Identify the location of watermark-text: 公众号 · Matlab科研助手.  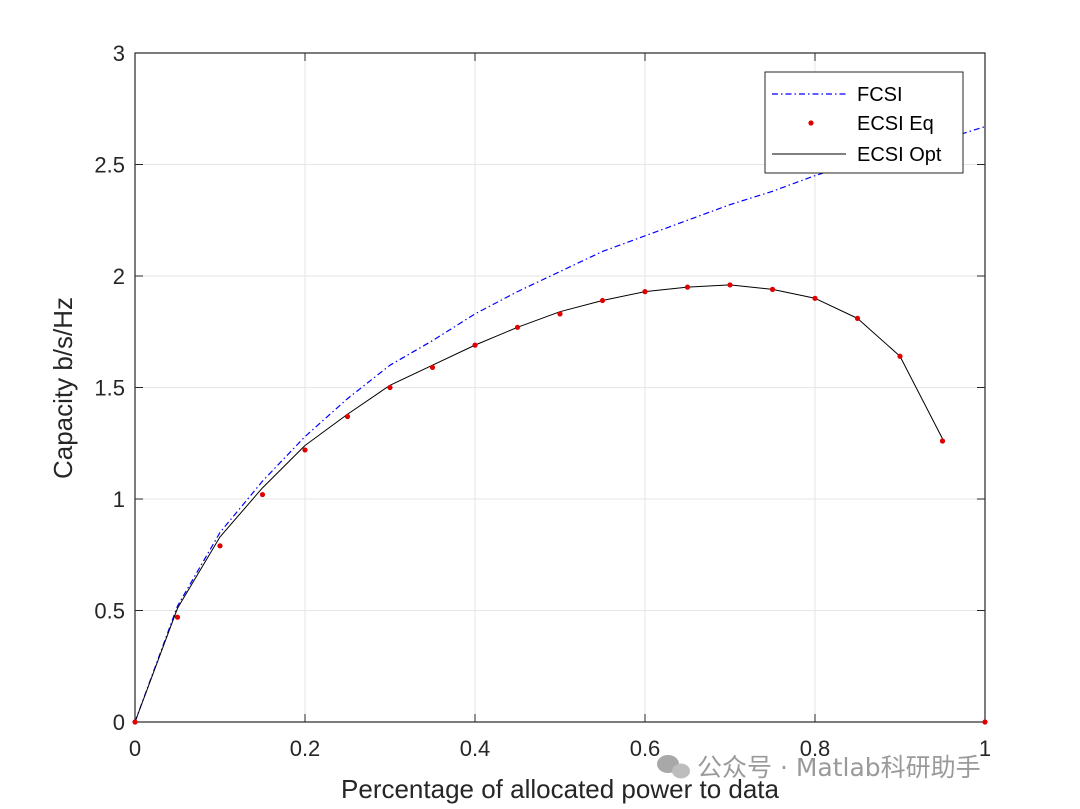
(839, 767).